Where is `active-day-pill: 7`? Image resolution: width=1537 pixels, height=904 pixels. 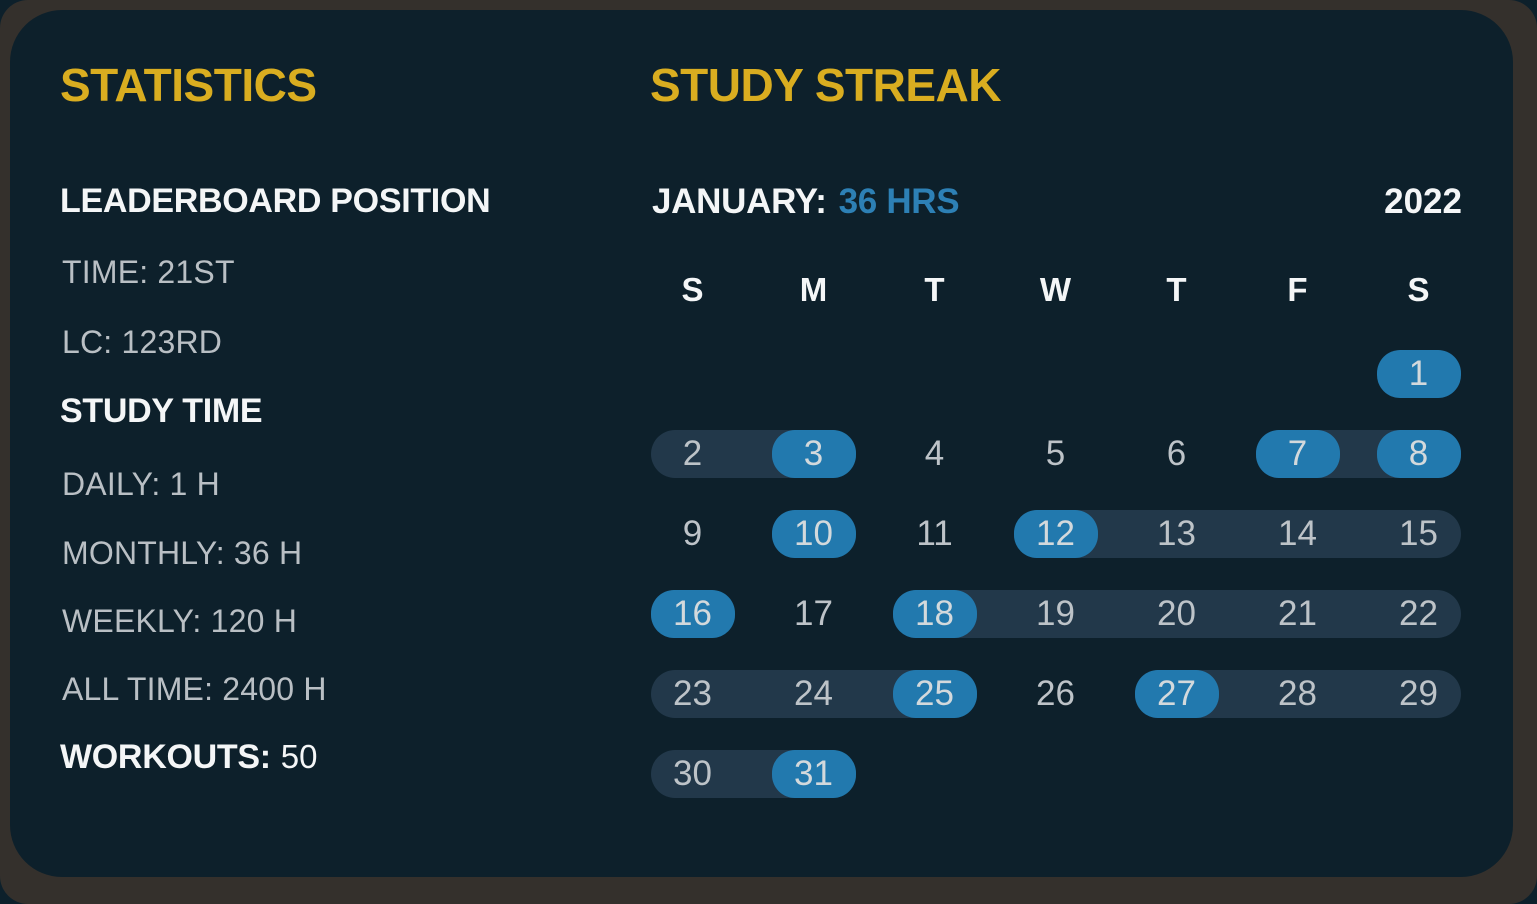 active-day-pill: 7 is located at coordinates (1297, 454).